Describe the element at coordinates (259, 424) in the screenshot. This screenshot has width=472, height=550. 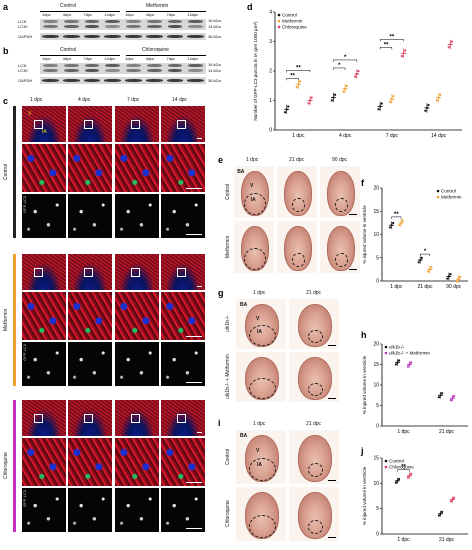
I see `heart-col-label: 1 dpc` at that location.